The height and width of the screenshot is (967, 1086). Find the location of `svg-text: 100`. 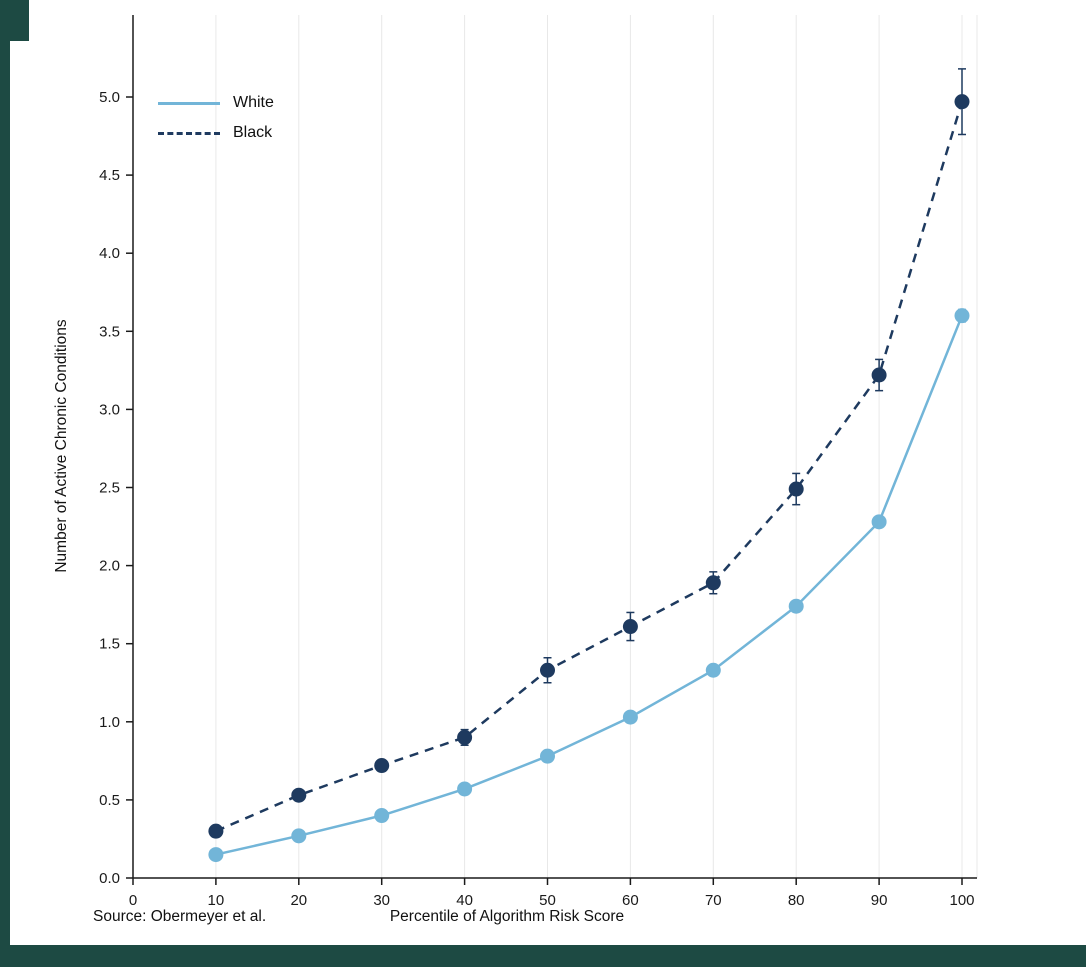

svg-text: 100 is located at coordinates (961, 900).